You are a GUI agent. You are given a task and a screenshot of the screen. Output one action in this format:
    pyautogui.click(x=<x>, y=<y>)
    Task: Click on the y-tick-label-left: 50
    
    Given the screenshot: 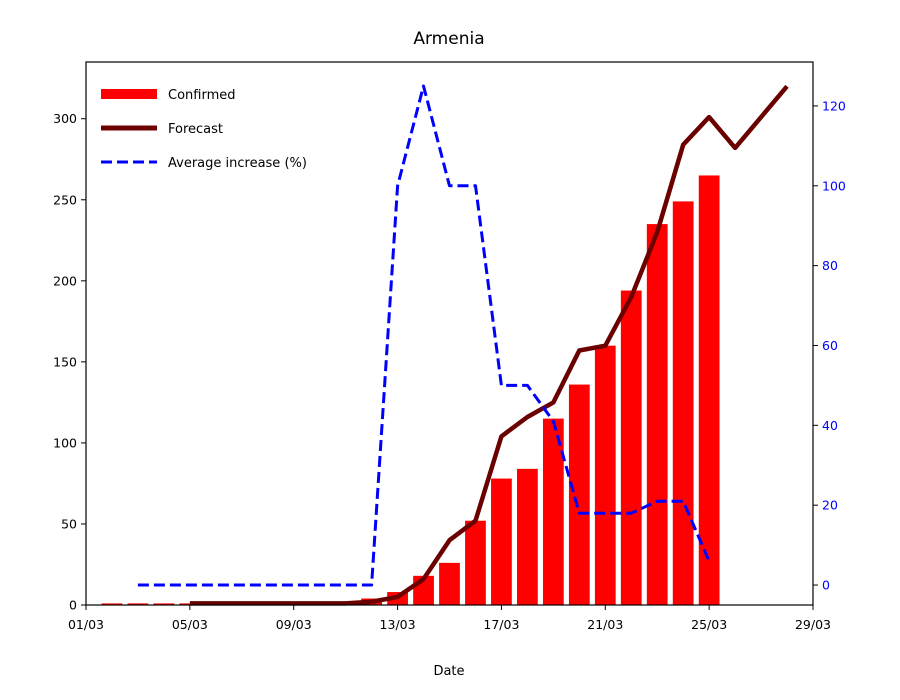 What is the action you would take?
    pyautogui.click(x=69, y=523)
    